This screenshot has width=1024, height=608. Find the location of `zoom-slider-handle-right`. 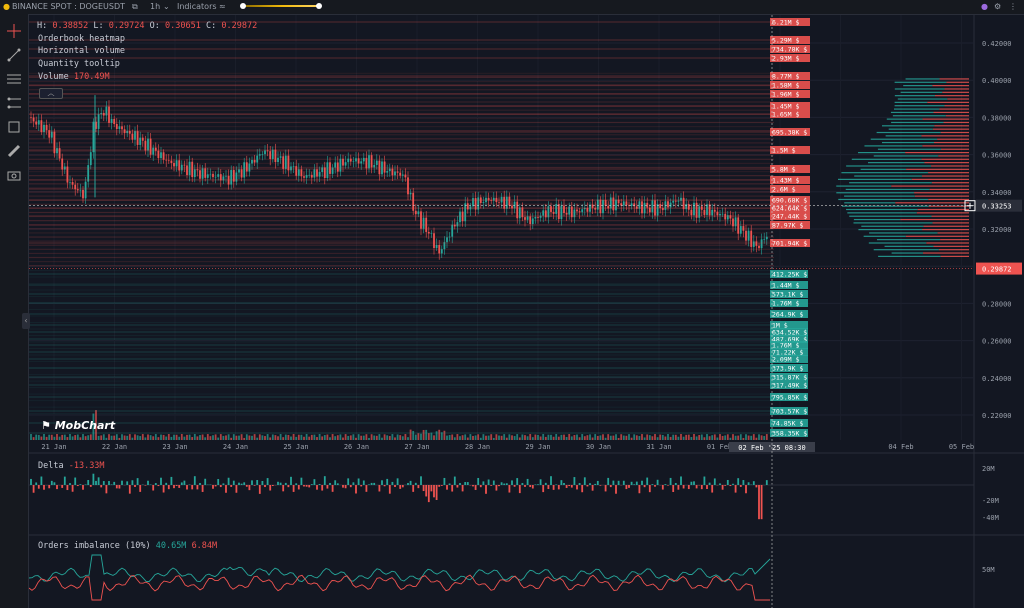

zoom-slider-handle-right is located at coordinates (319, 6).